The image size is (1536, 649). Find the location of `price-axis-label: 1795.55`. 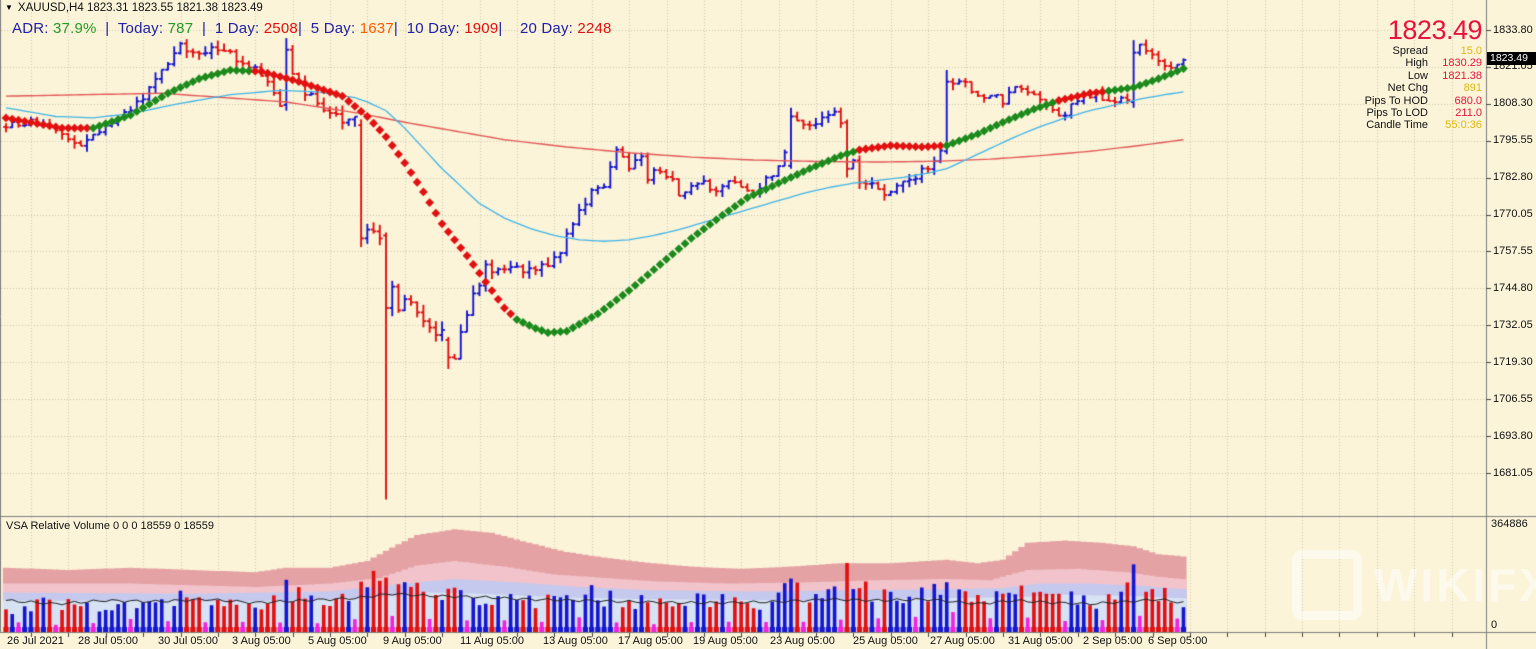

price-axis-label: 1795.55 is located at coordinates (1513, 140).